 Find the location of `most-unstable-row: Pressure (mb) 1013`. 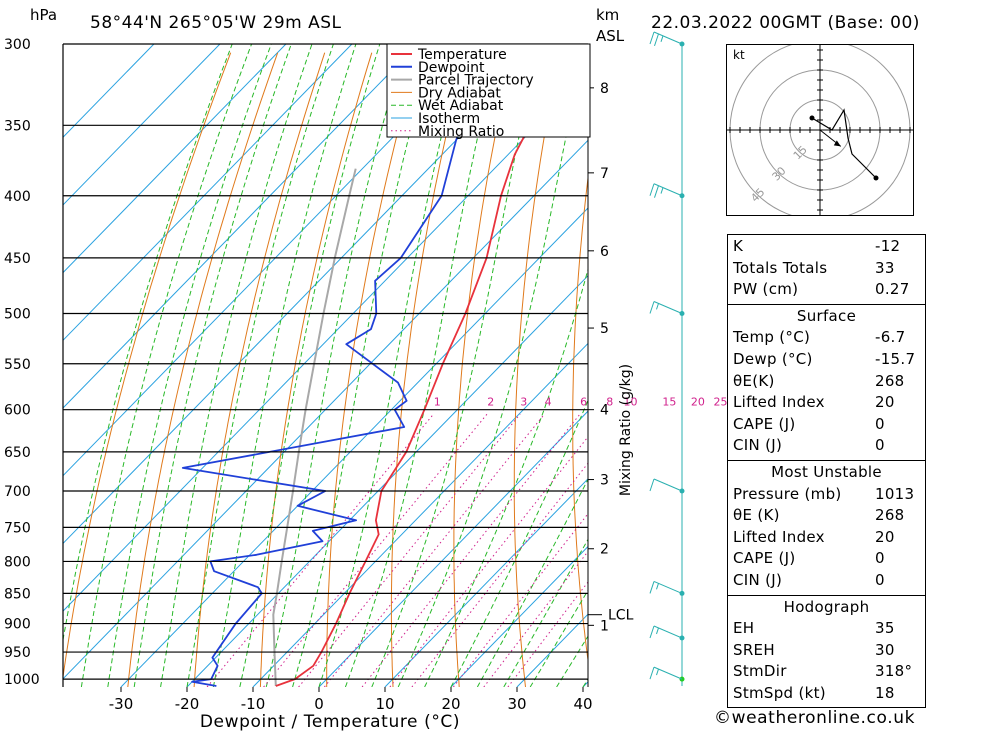

most-unstable-row: Pressure (mb) 1013 is located at coordinates (826, 495).